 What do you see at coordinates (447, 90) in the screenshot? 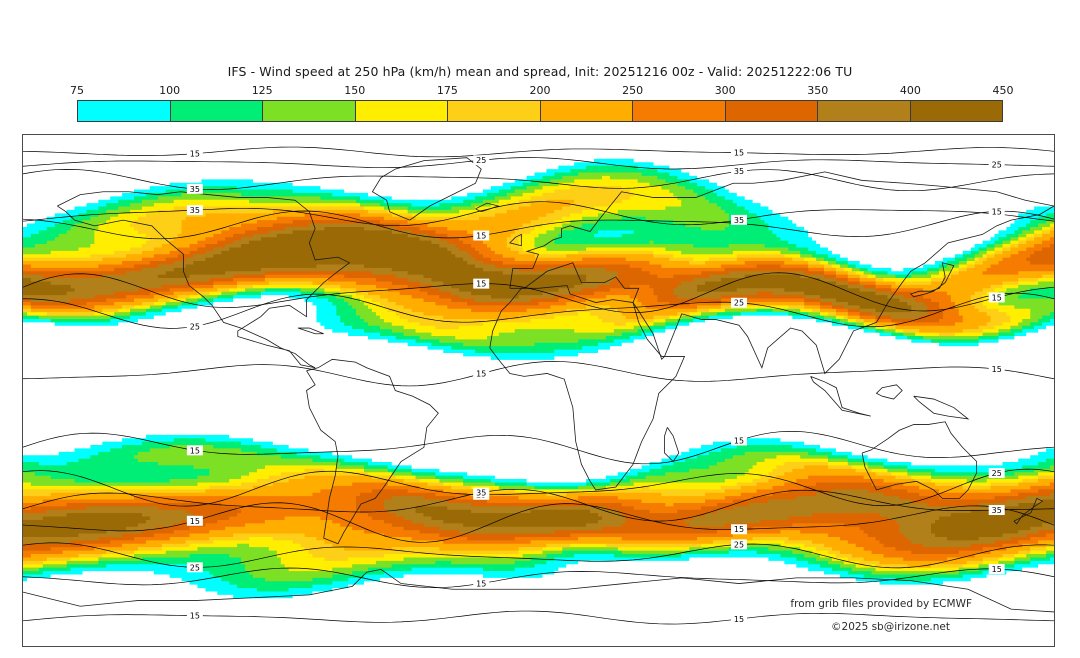
I see `colorbar-tick-175: 175` at bounding box center [447, 90].